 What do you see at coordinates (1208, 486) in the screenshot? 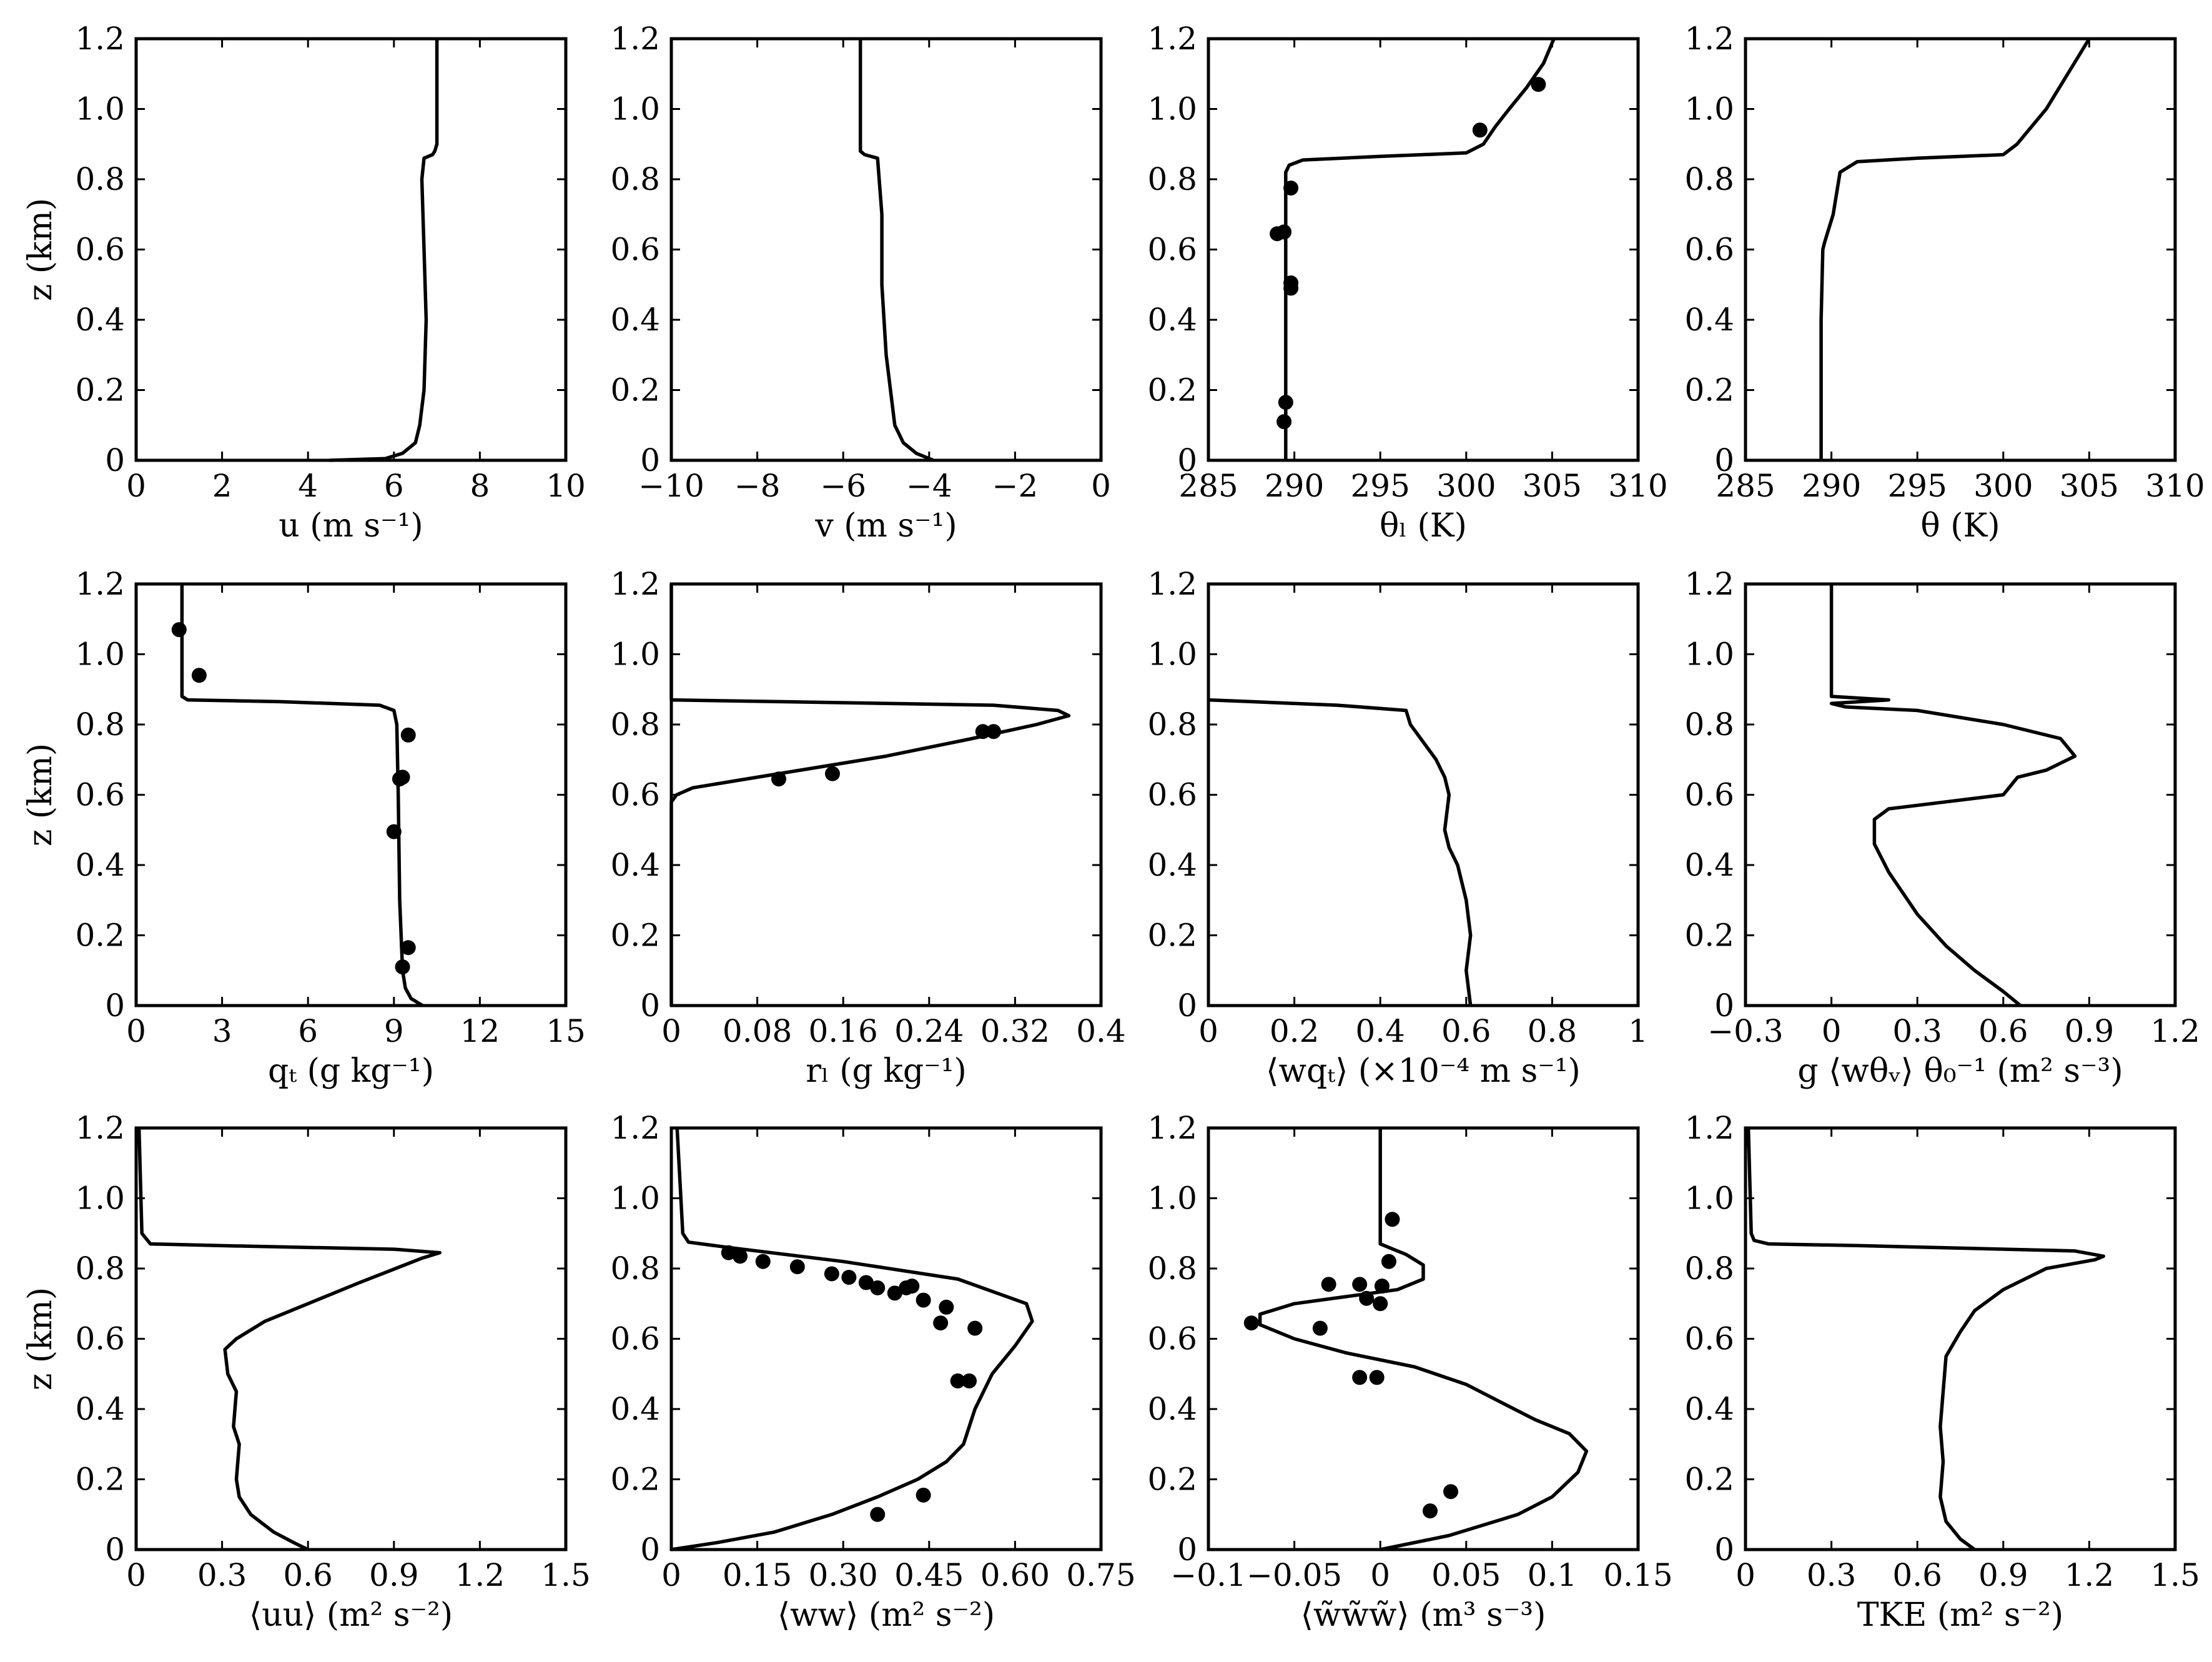
I see `x-tick-label: 285` at bounding box center [1208, 486].